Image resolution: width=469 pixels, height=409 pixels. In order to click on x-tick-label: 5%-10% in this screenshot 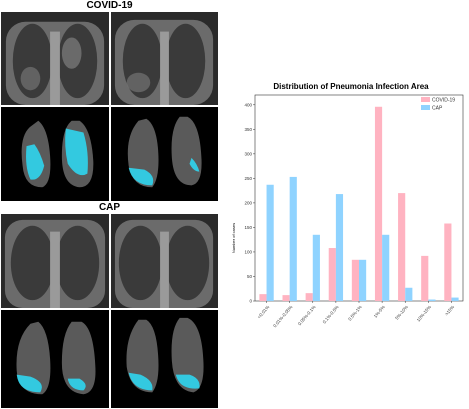, I will do `click(401, 312)`.